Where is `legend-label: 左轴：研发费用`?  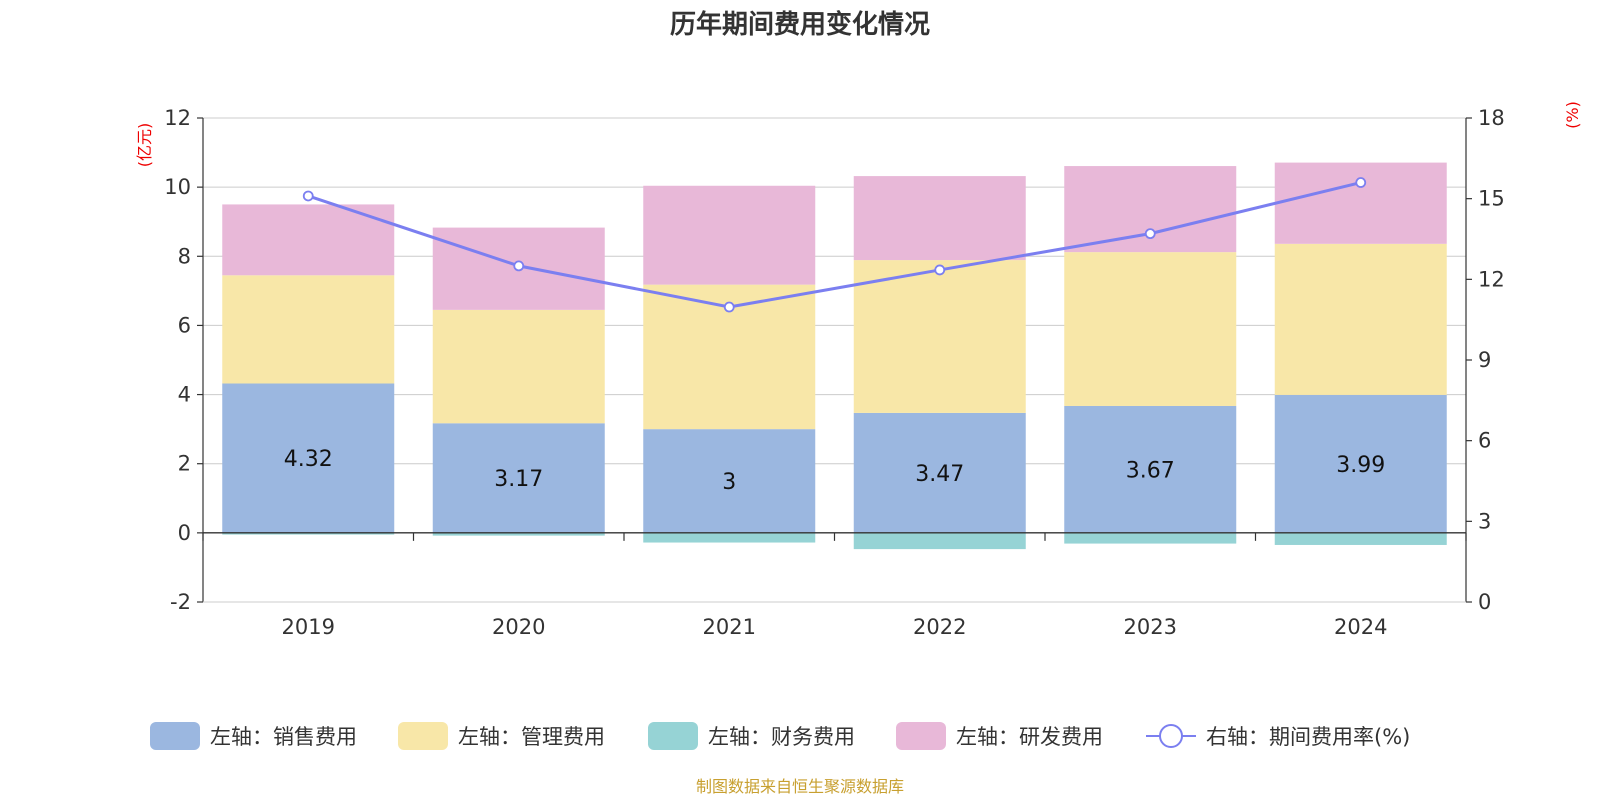 legend-label: 左轴：研发费用 is located at coordinates (1029, 737).